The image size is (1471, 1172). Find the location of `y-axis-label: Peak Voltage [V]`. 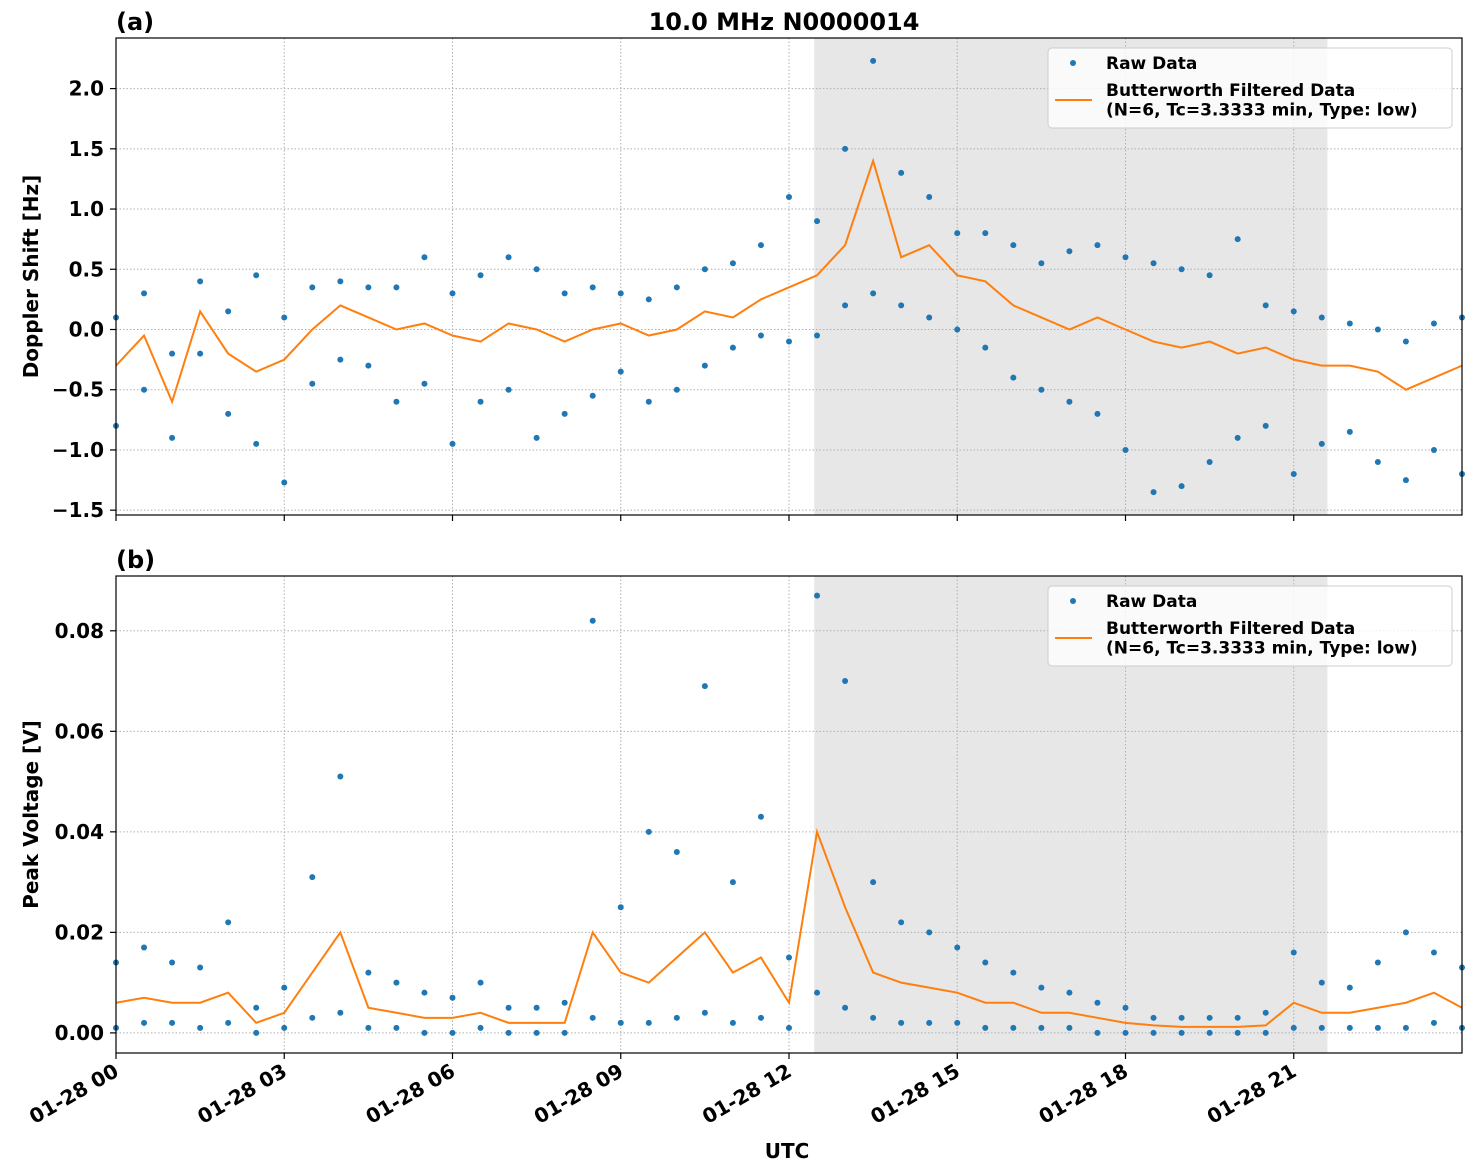

y-axis-label: Peak Voltage [V] is located at coordinates (31, 814).